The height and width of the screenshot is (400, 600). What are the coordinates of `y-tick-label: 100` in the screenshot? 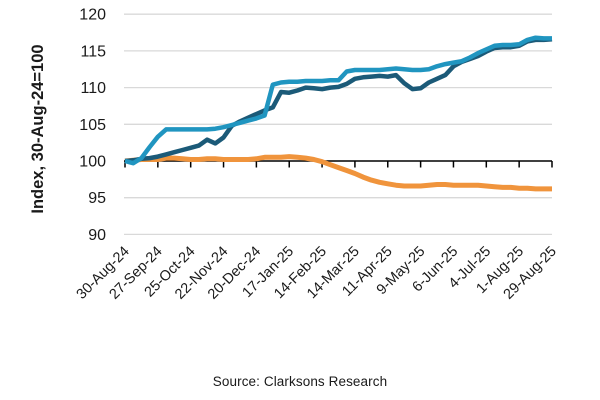 It's located at (92, 162).